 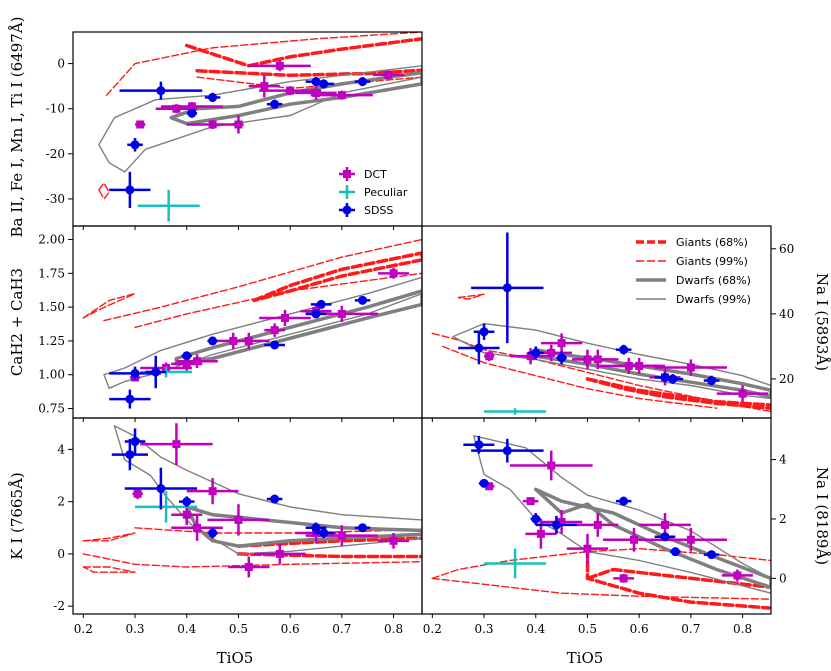 What do you see at coordinates (55, 109) in the screenshot?
I see `y-tick-label-ba_ti-2: -10` at bounding box center [55, 109].